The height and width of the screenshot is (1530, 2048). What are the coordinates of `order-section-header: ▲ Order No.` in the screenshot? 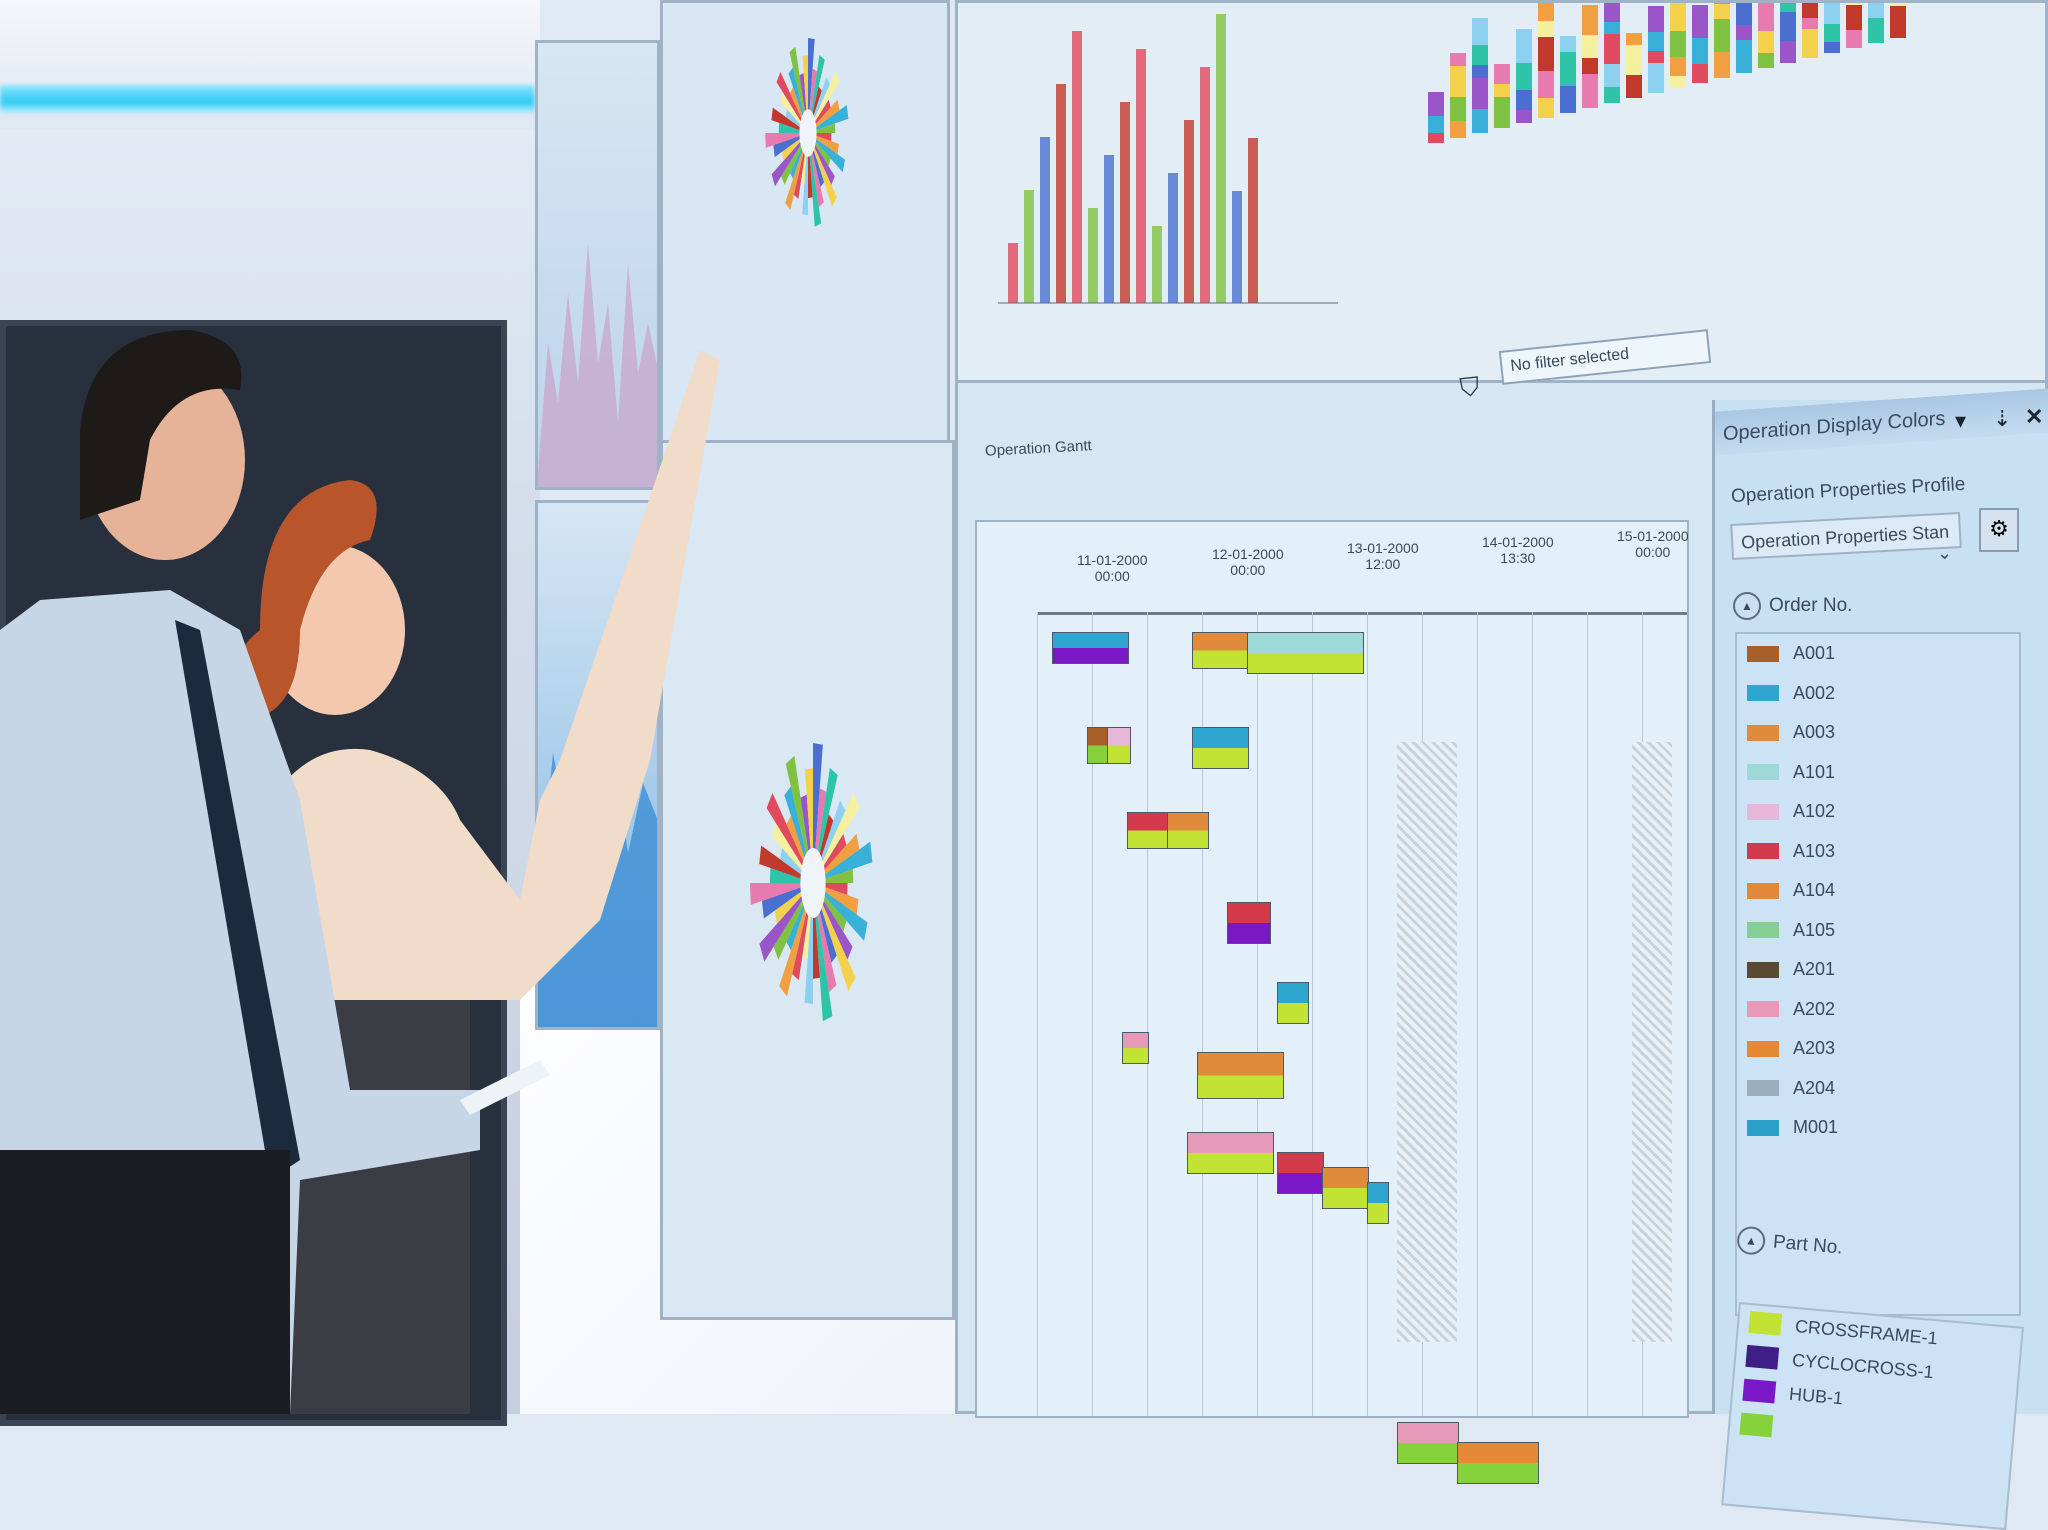 It's located at (1792, 606).